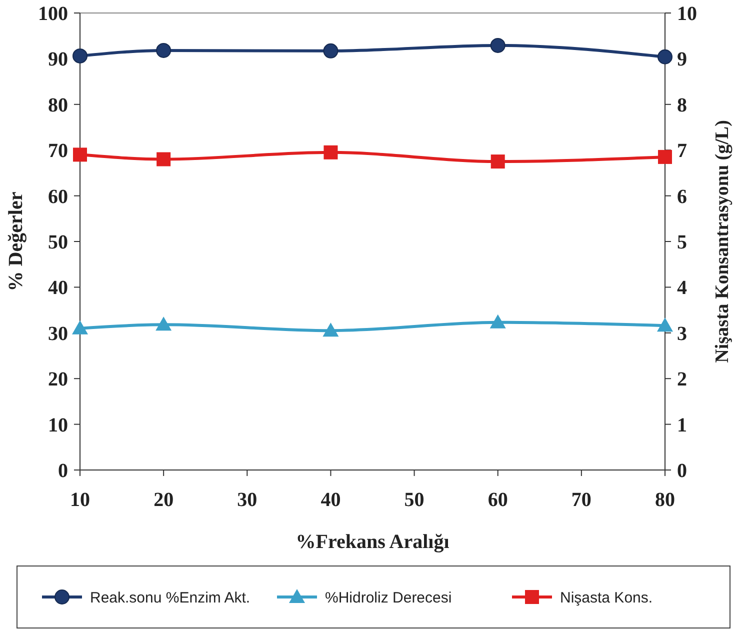 Image resolution: width=741 pixels, height=632 pixels. Describe the element at coordinates (682, 425) in the screenshot. I see `y2-tick-label: 1` at that location.